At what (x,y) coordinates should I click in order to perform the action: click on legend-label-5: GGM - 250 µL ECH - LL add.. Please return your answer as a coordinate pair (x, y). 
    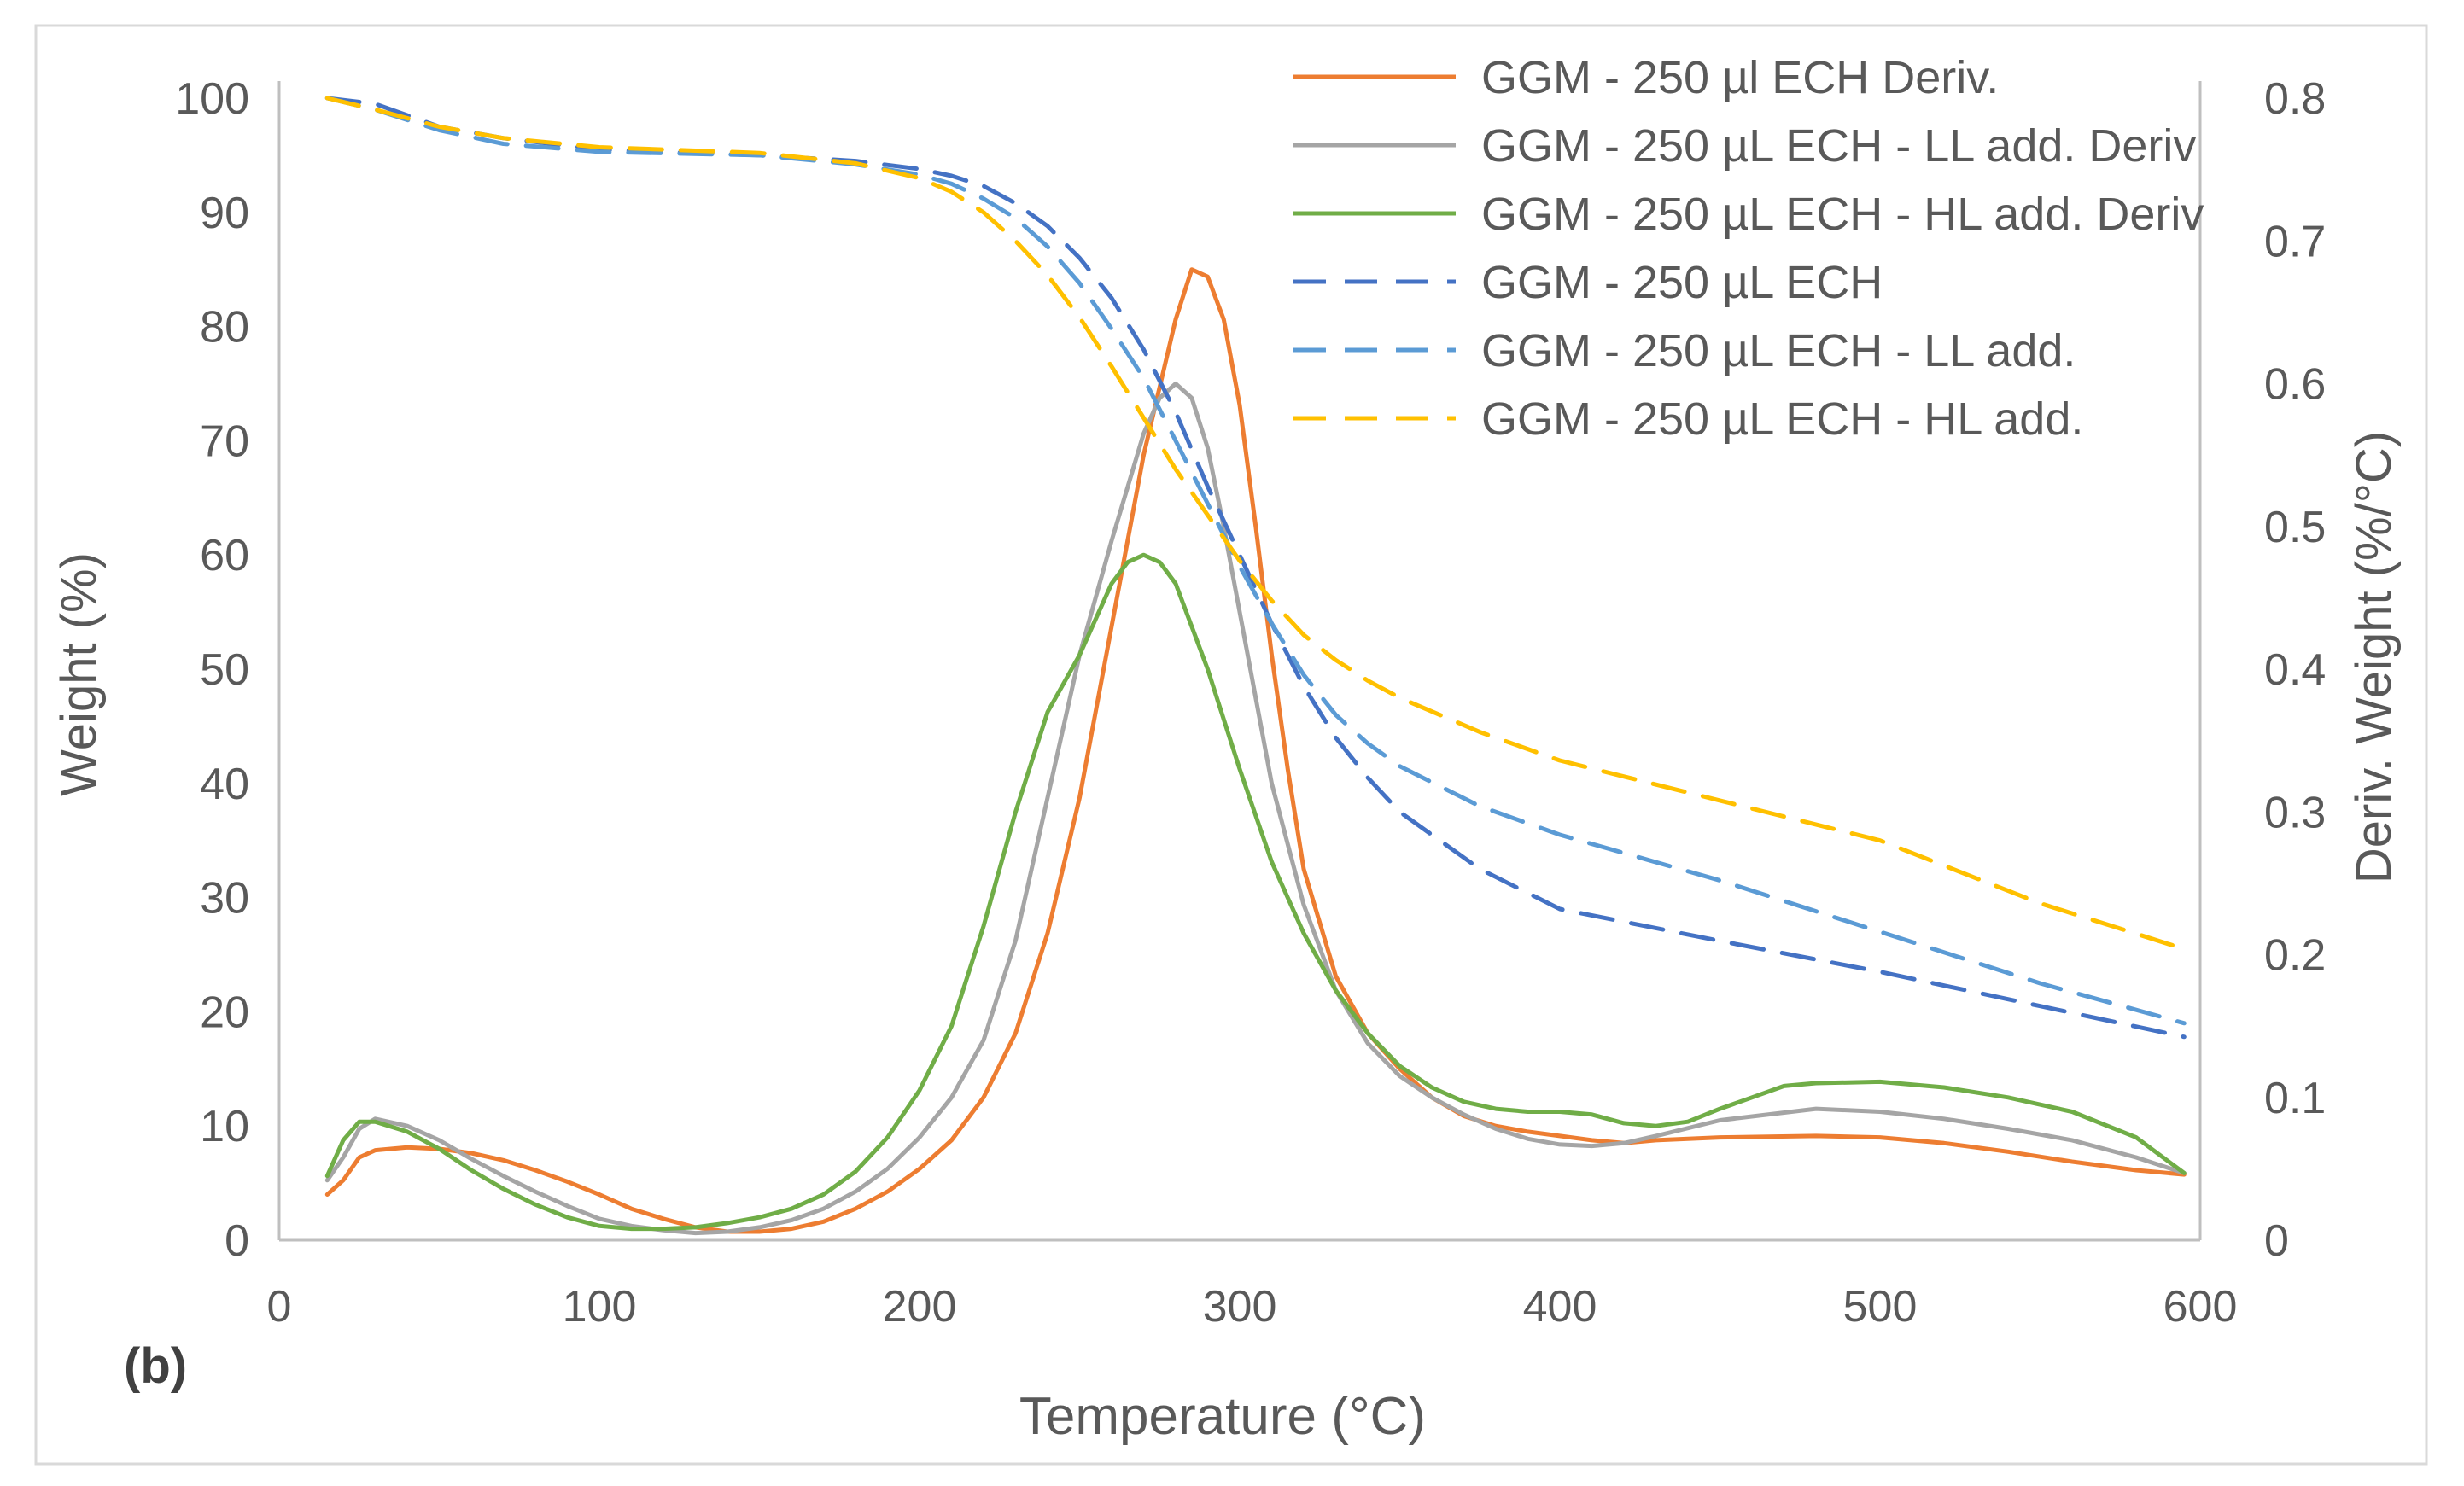
    Looking at the image, I should click on (1778, 350).